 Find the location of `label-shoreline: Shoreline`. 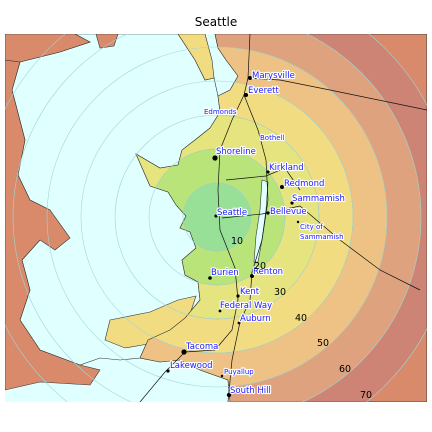

label-shoreline: Shoreline is located at coordinates (236, 152).